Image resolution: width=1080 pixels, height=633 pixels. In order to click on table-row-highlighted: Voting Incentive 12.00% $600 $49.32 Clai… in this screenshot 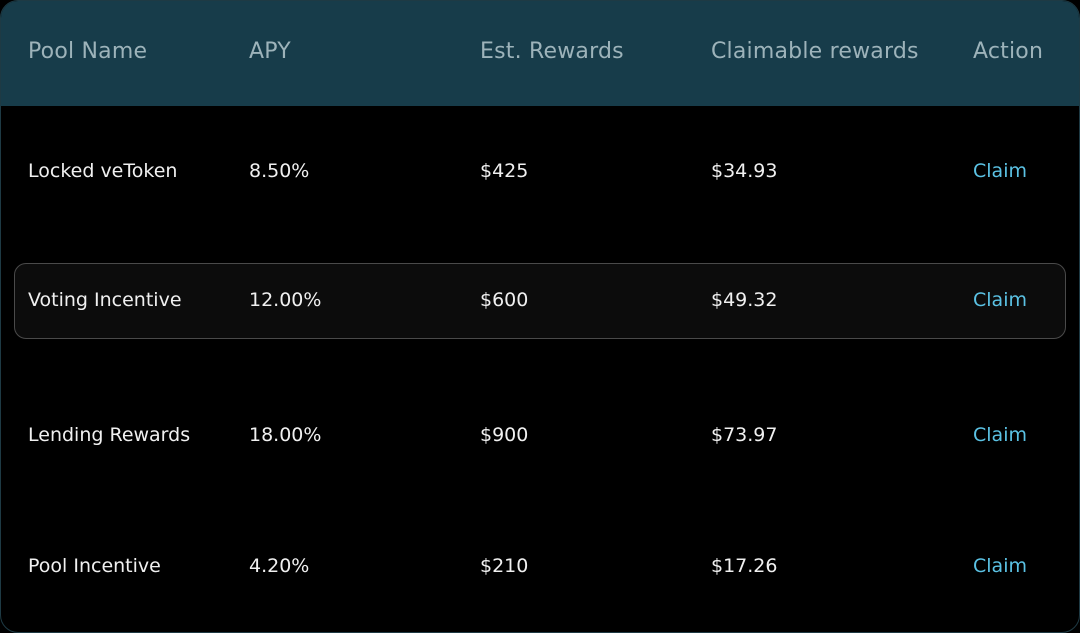, I will do `click(540, 301)`.